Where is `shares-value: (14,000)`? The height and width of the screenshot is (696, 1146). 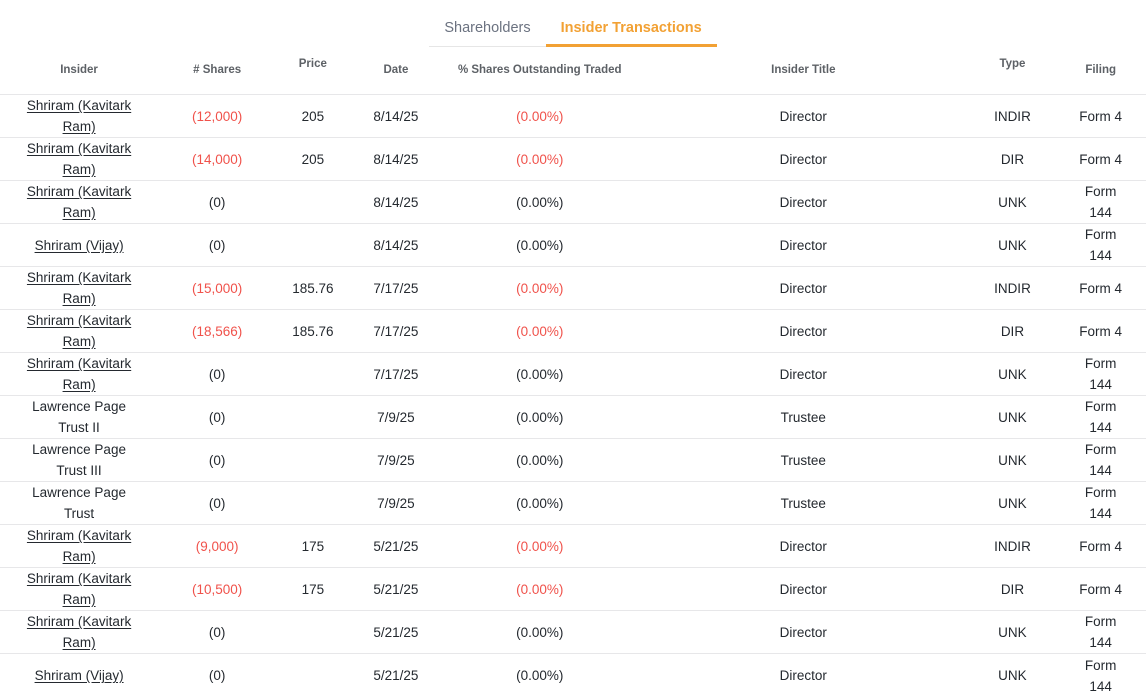 shares-value: (14,000) is located at coordinates (217, 159).